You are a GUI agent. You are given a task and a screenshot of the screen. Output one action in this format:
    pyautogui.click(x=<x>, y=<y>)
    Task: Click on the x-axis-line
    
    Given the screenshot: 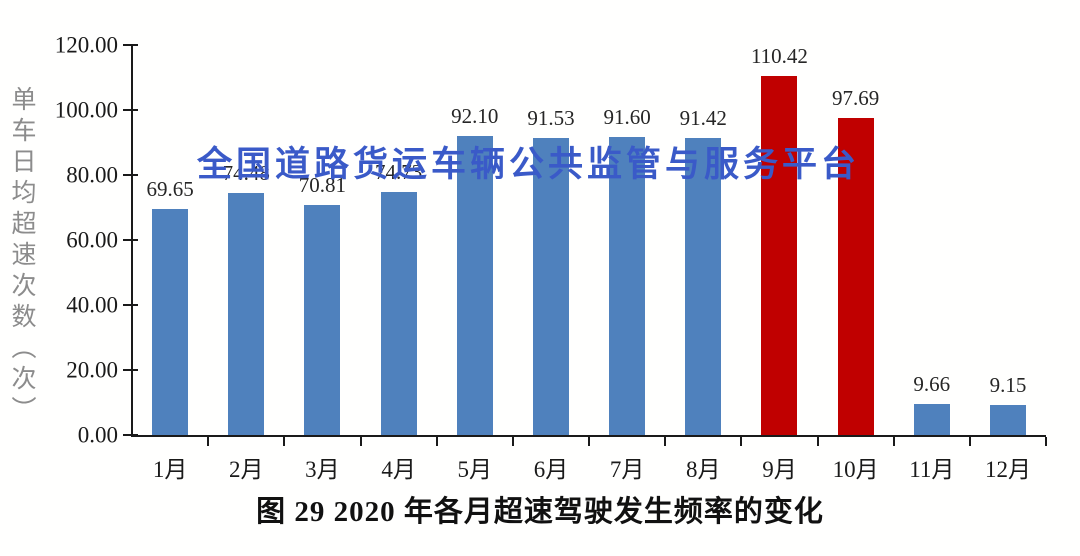 What is the action you would take?
    pyautogui.click(x=588, y=436)
    